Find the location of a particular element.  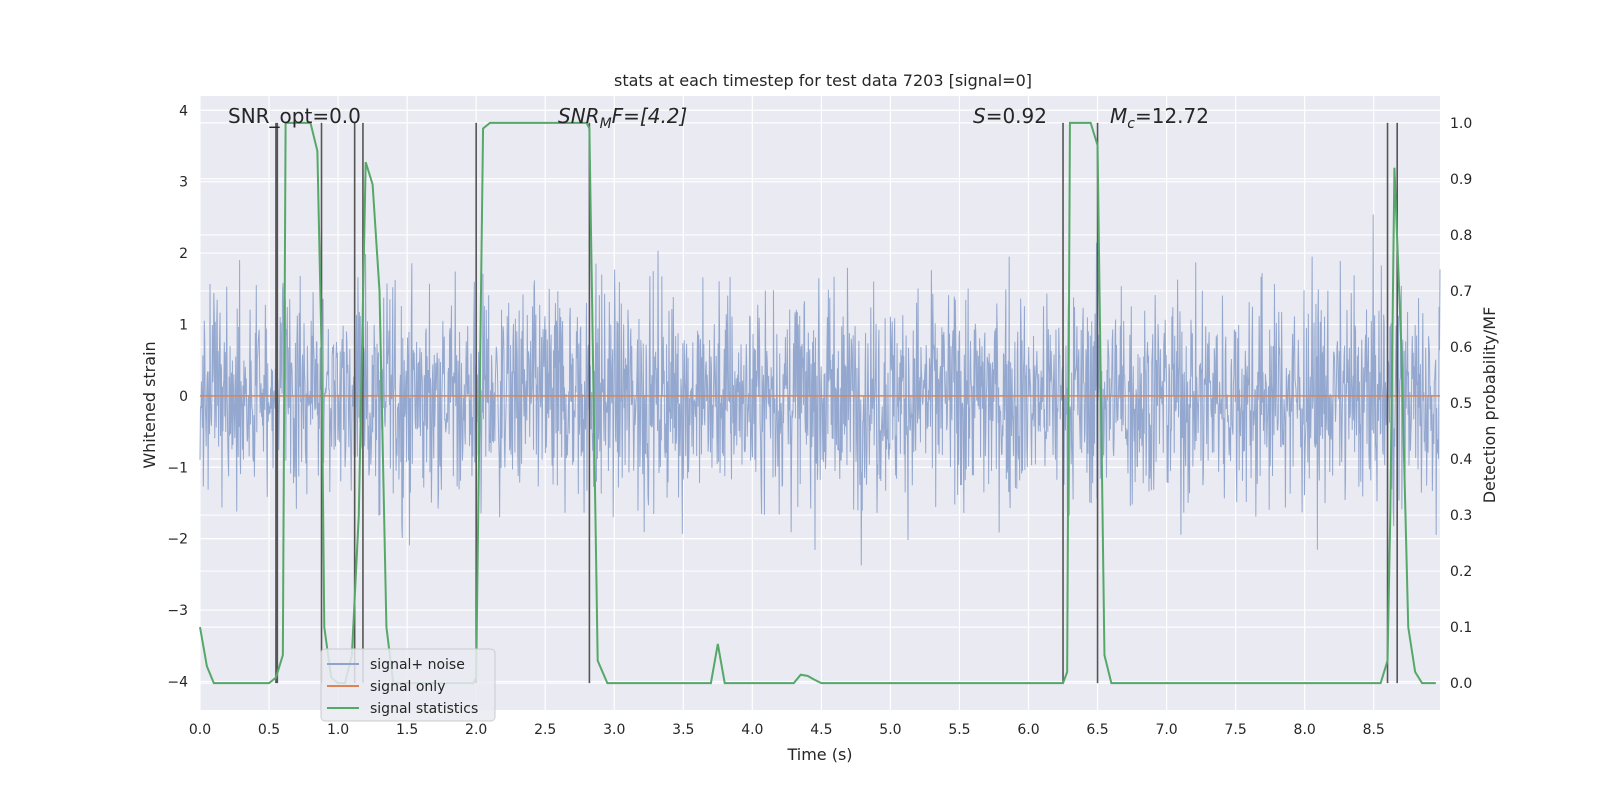

x-tick-label: 2.5 is located at coordinates (545, 730).